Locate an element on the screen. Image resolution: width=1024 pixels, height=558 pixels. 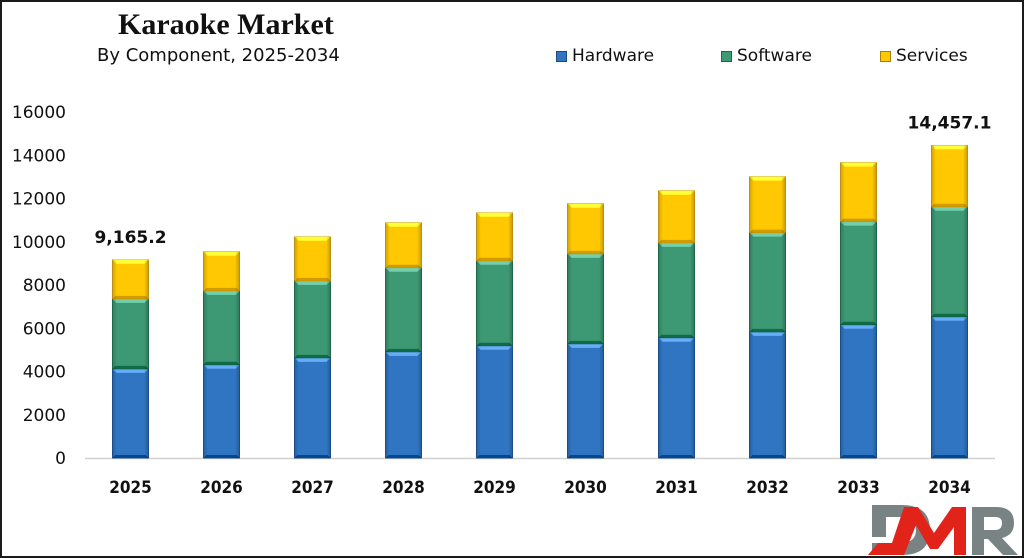
chart-title: Karaoke Market is located at coordinates (226, 24).